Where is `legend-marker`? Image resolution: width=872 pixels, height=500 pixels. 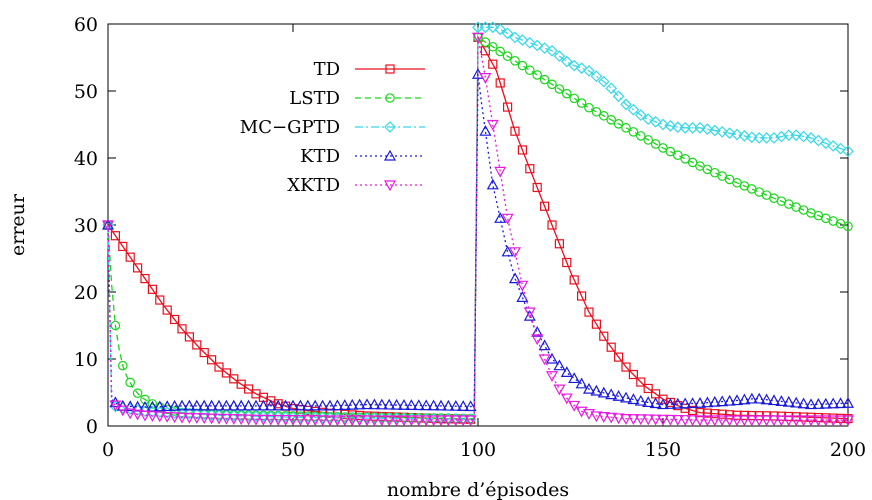
legend-marker is located at coordinates (390, 155).